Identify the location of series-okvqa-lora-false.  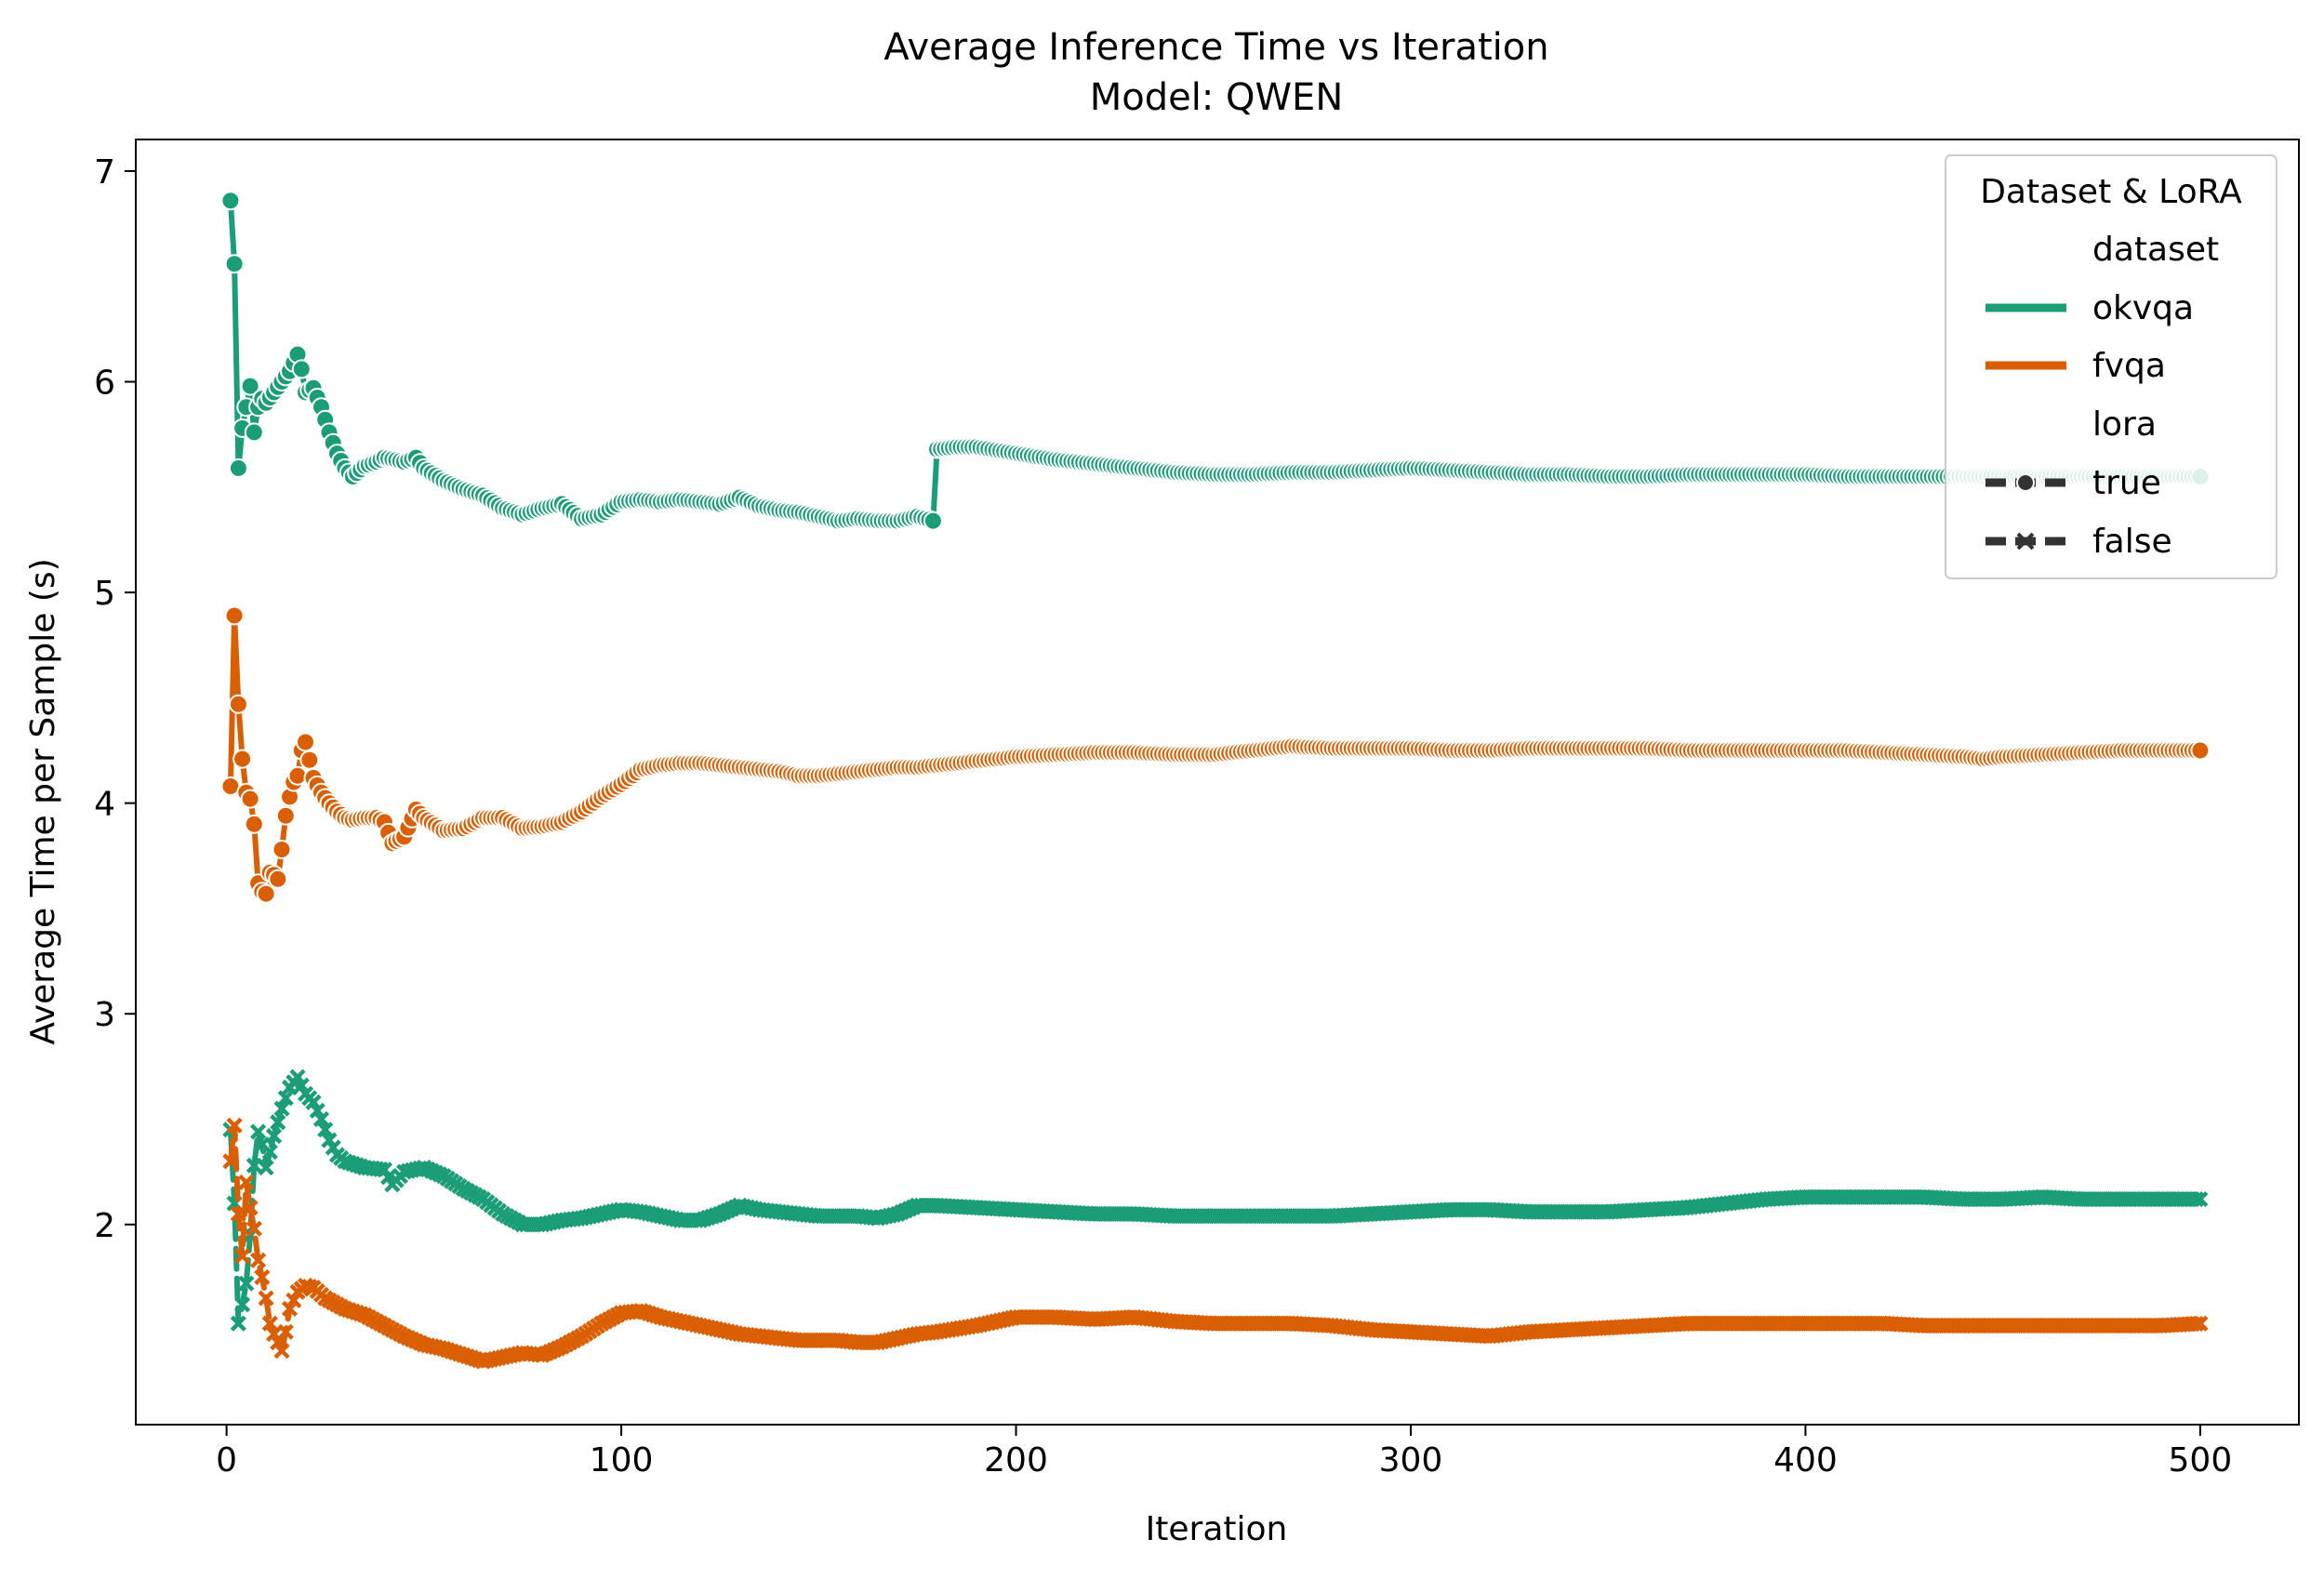
(1215, 1200).